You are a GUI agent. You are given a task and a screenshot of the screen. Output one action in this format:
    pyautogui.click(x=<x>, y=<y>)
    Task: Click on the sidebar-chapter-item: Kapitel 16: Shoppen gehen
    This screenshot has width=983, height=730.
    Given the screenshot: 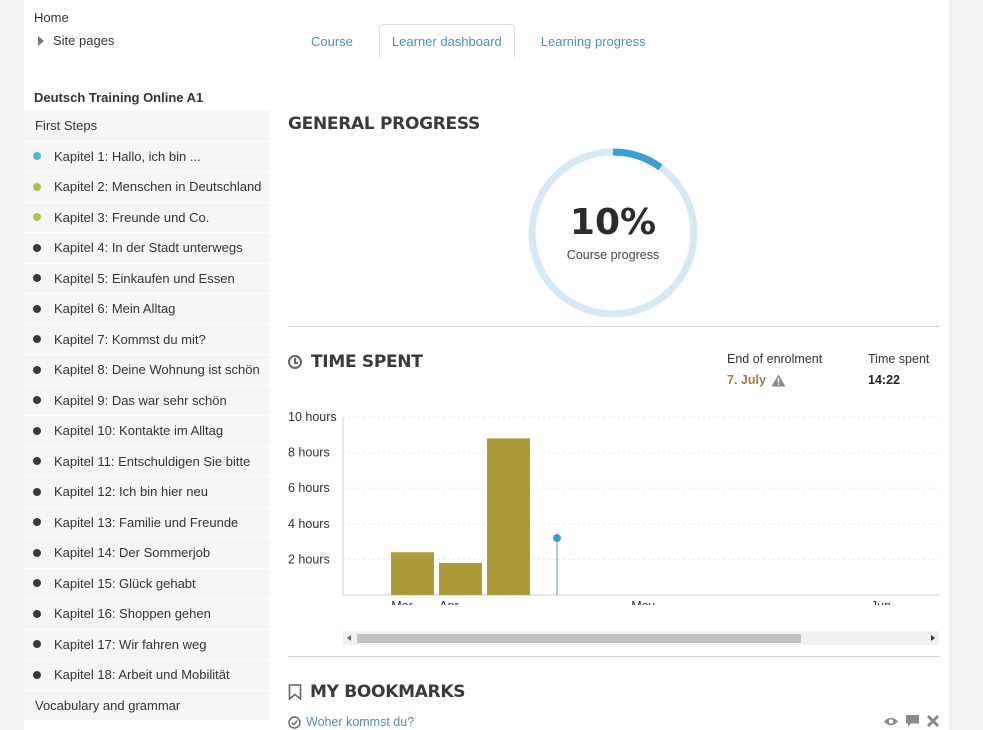 What is the action you would take?
    pyautogui.click(x=147, y=614)
    